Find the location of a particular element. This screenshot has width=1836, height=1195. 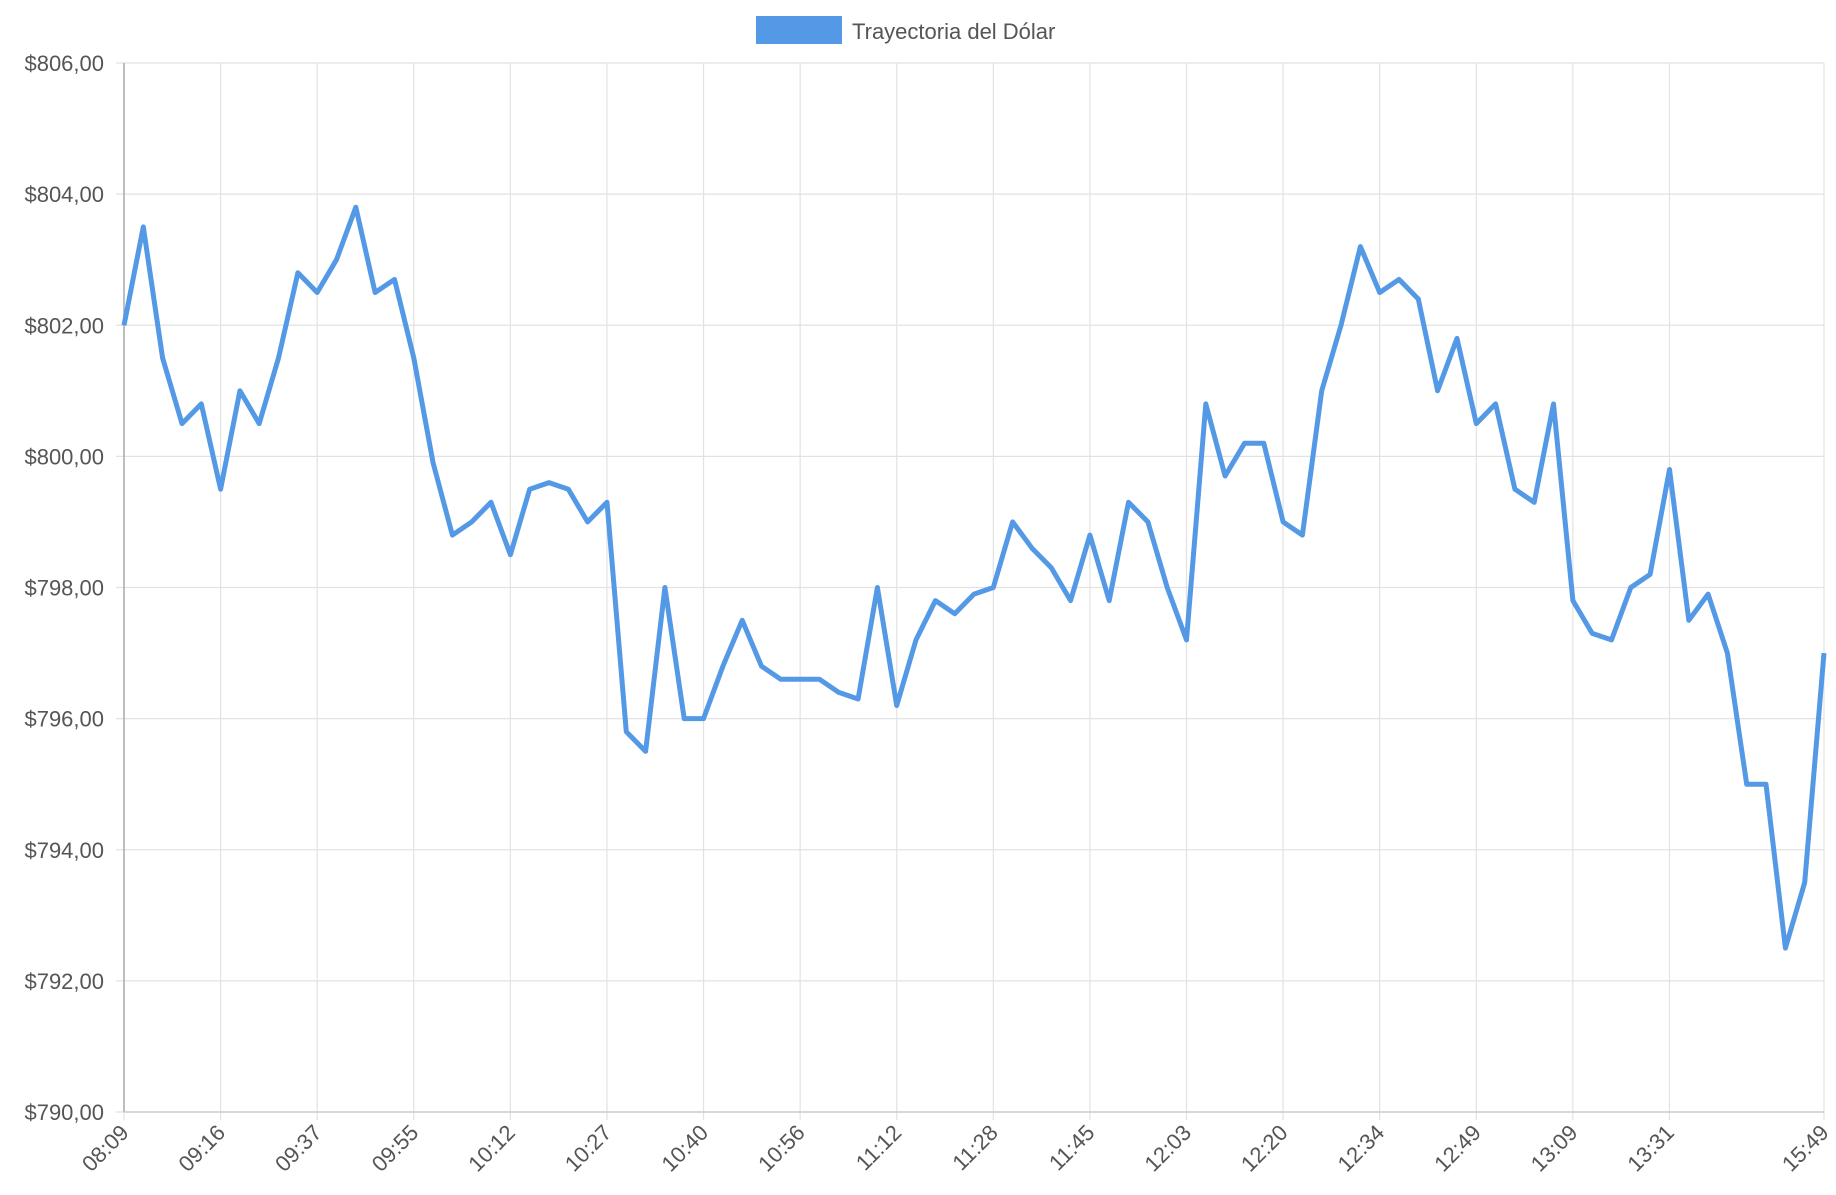

x-tick-label: 13:31 is located at coordinates (1650, 1148).